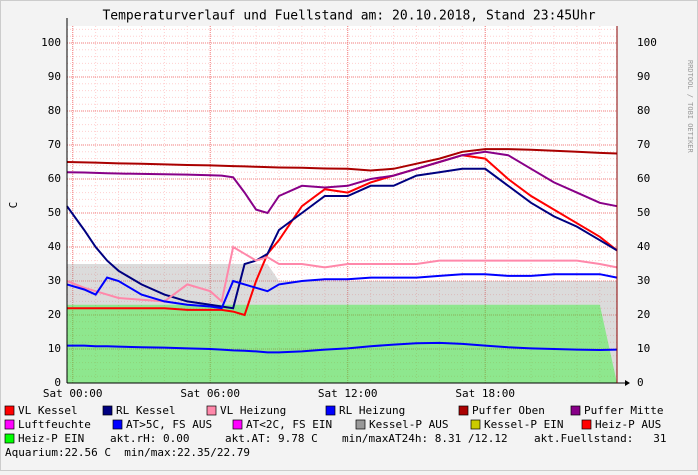 Image resolution: width=698 pixels, height=475 pixels. What do you see at coordinates (54, 110) in the screenshot?
I see `y-tick-label: 80` at bounding box center [54, 110].